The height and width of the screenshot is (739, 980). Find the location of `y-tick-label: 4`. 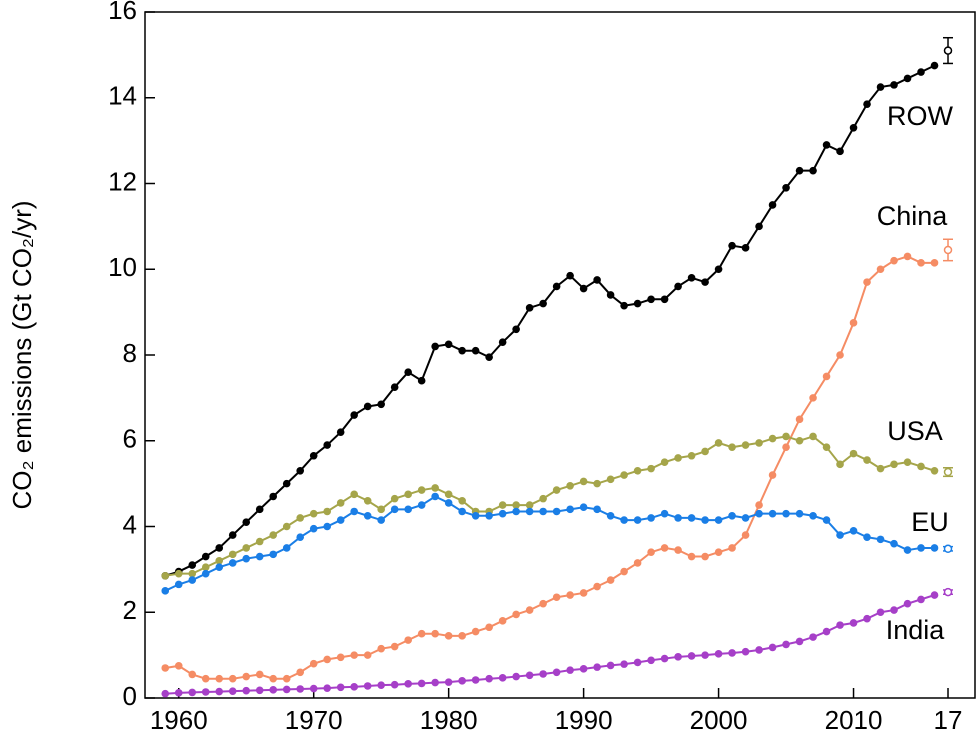

y-tick-label: 4 is located at coordinates (130, 524).